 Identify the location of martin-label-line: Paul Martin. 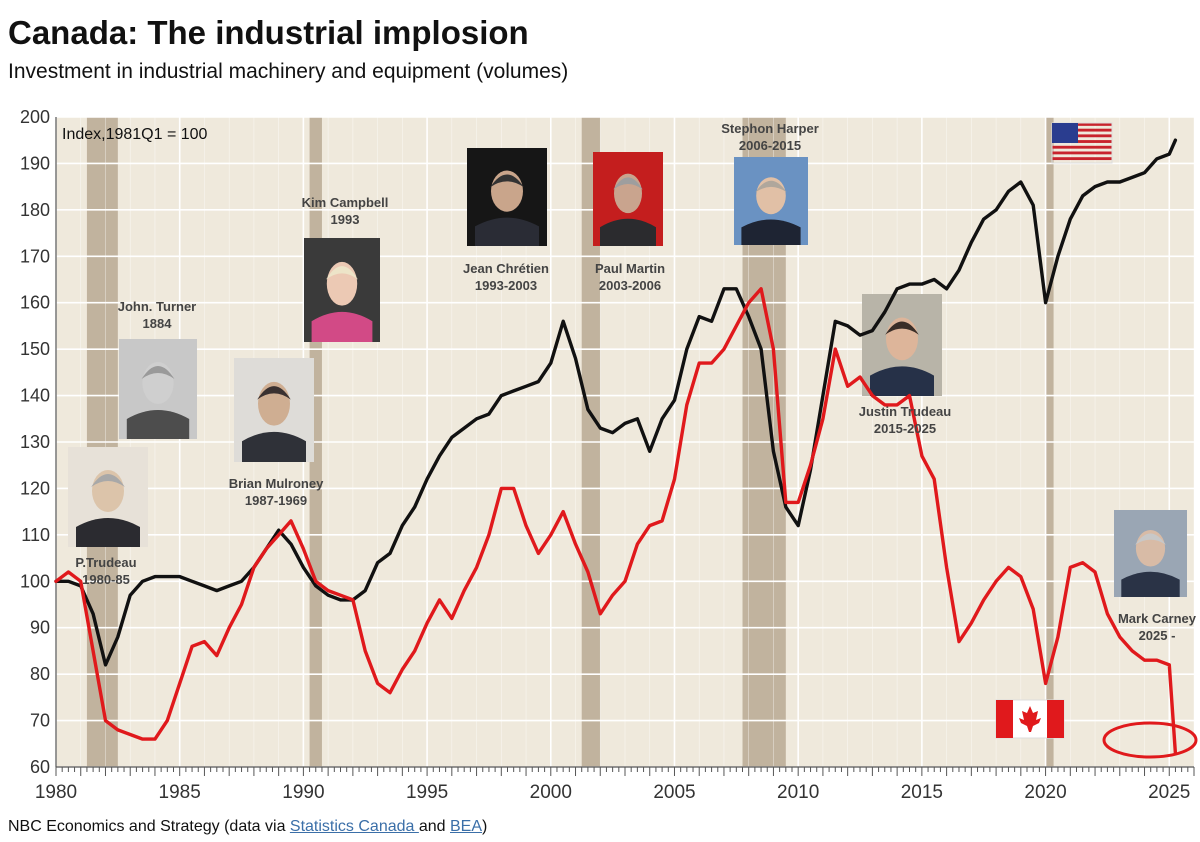
(630, 268).